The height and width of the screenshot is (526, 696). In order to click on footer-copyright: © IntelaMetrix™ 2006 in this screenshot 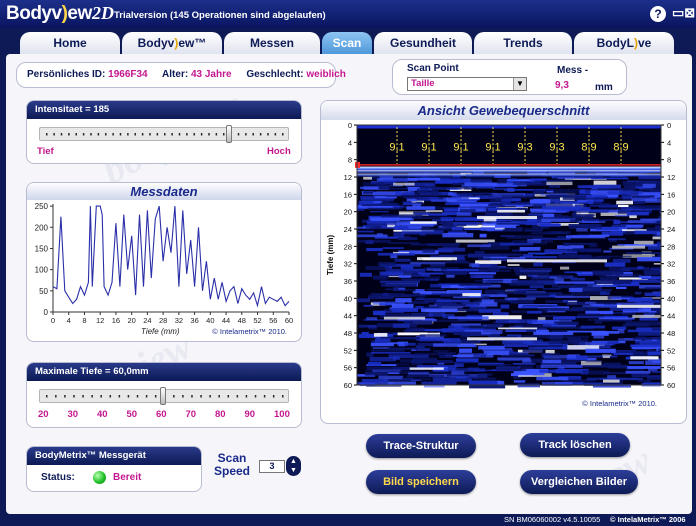, I will do `click(648, 519)`.